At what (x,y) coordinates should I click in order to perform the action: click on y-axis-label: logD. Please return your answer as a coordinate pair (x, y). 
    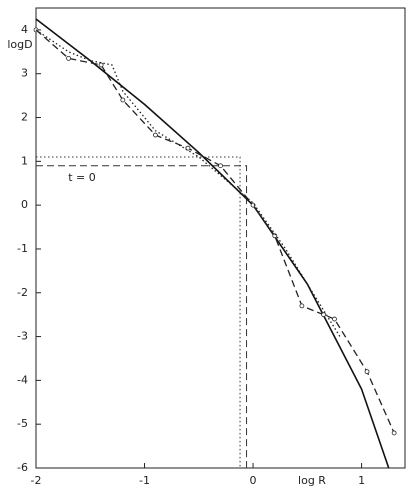
    Looking at the image, I should click on (19, 44).